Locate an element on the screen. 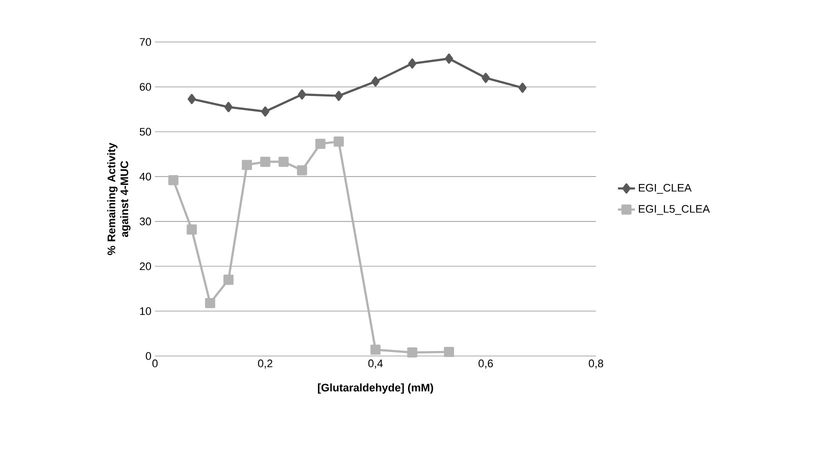  y-tick-label: 20 is located at coordinates (146, 266).